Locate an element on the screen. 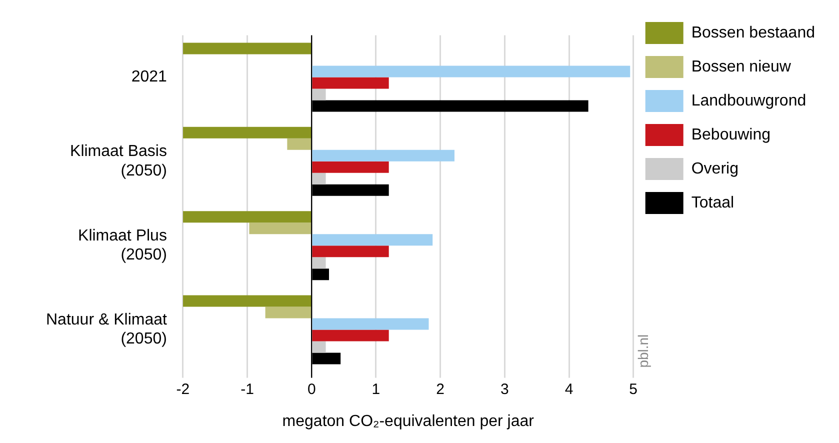  x-tick-label: 0 is located at coordinates (311, 389).